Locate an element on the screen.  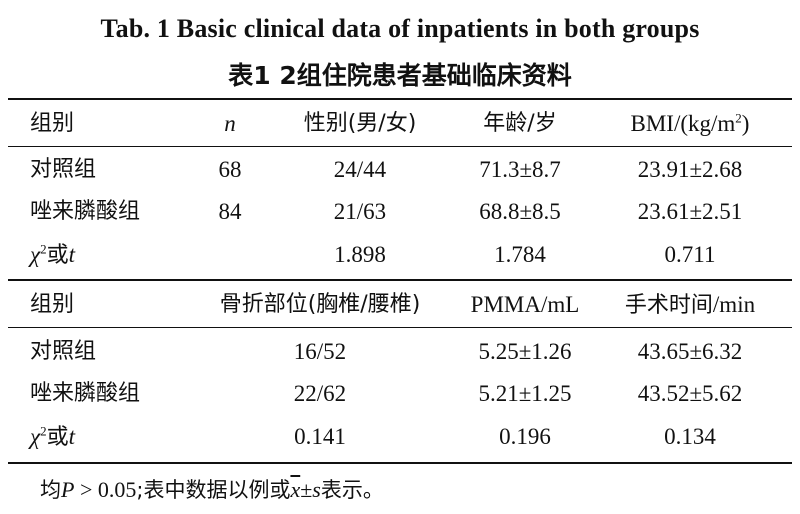
table2-header-row: 组别 骨折部位(胸椎/腰椎) PMMA/mL 手术时间/min is located at coordinates (400, 305).